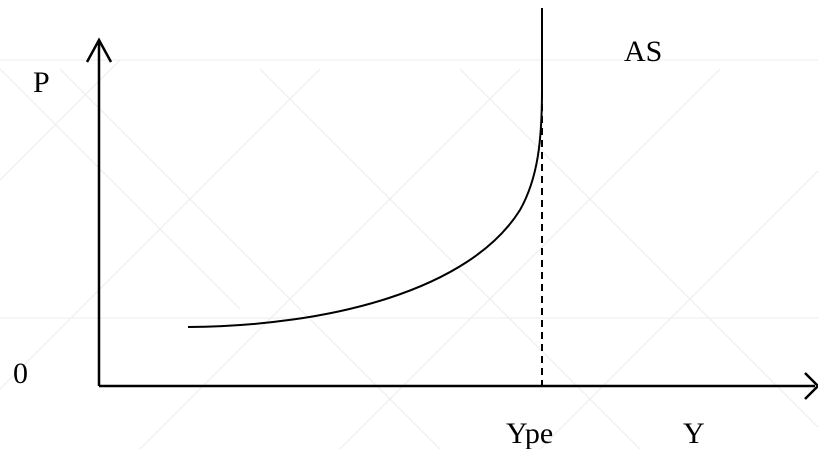 This screenshot has height=449, width=818. What do you see at coordinates (41, 82) in the screenshot?
I see `y-axis-label: P` at bounding box center [41, 82].